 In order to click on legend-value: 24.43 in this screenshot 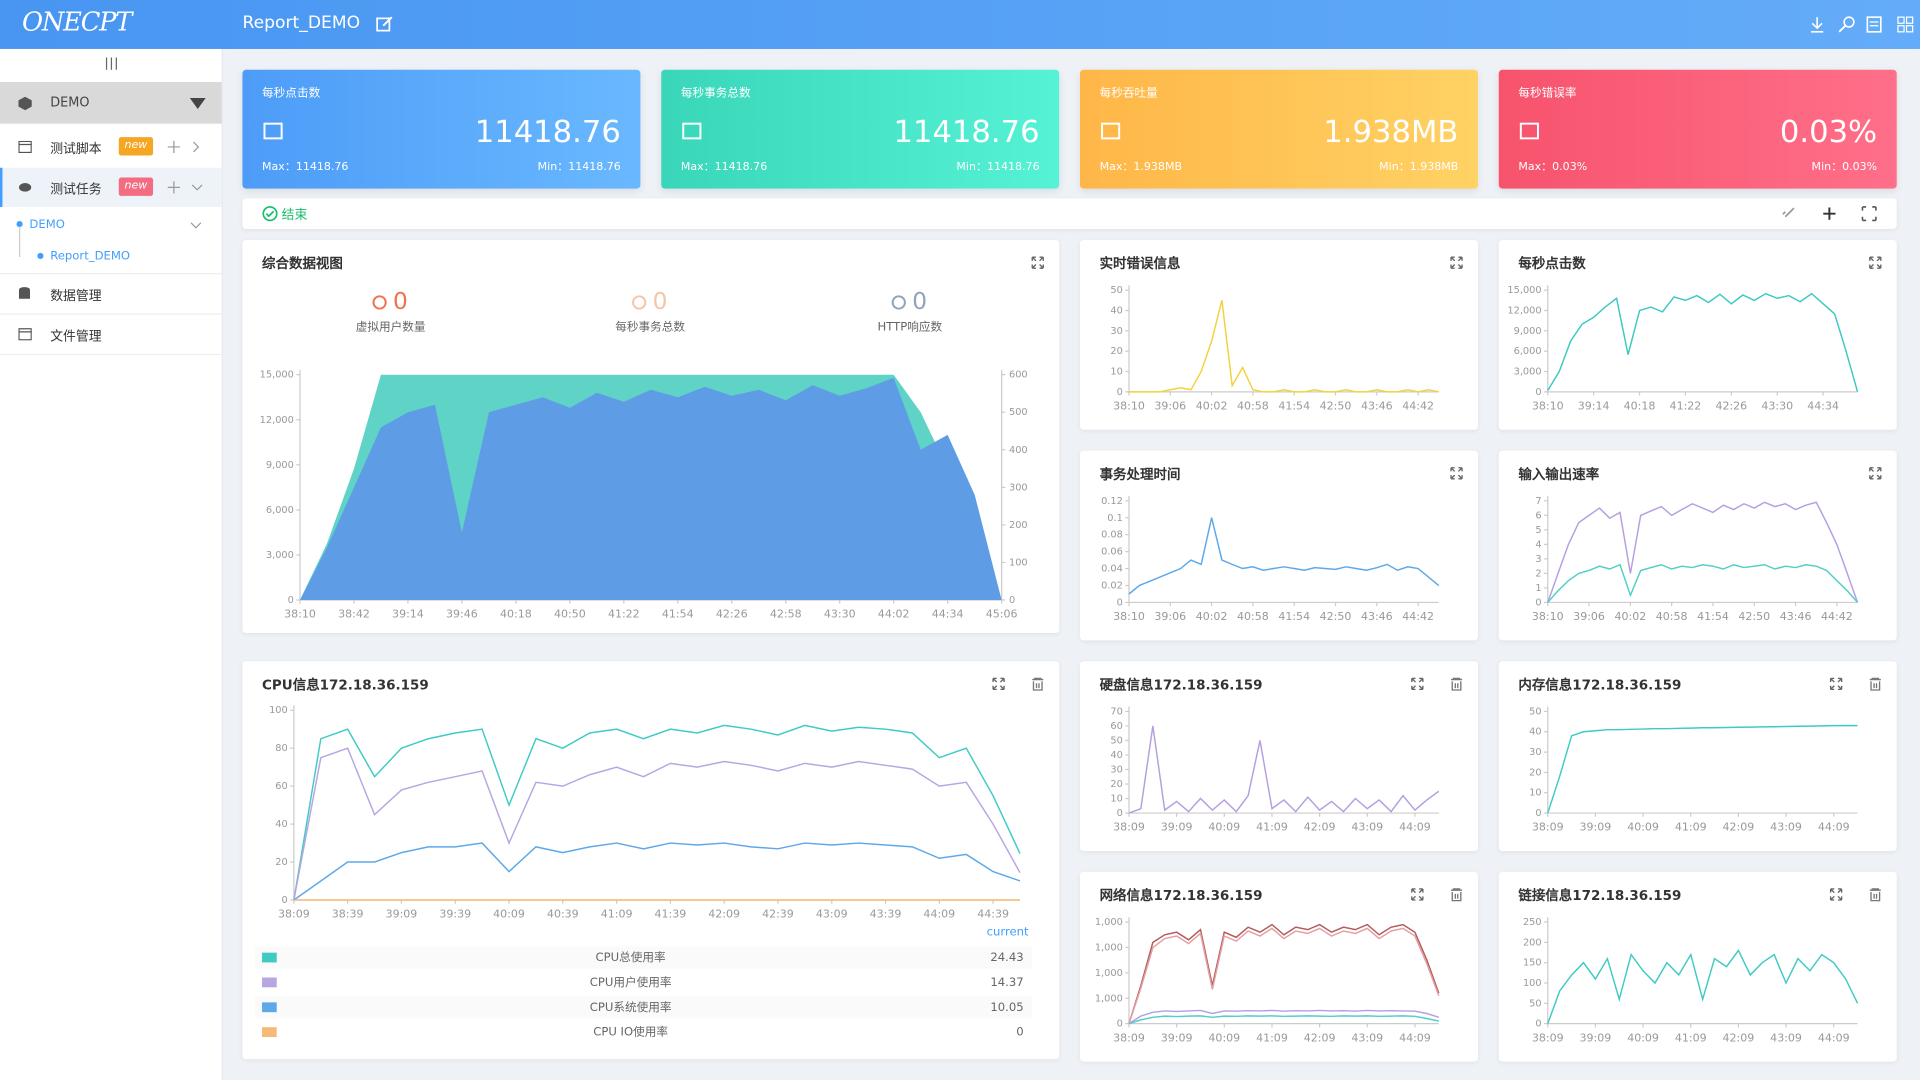, I will do `click(1006, 957)`.